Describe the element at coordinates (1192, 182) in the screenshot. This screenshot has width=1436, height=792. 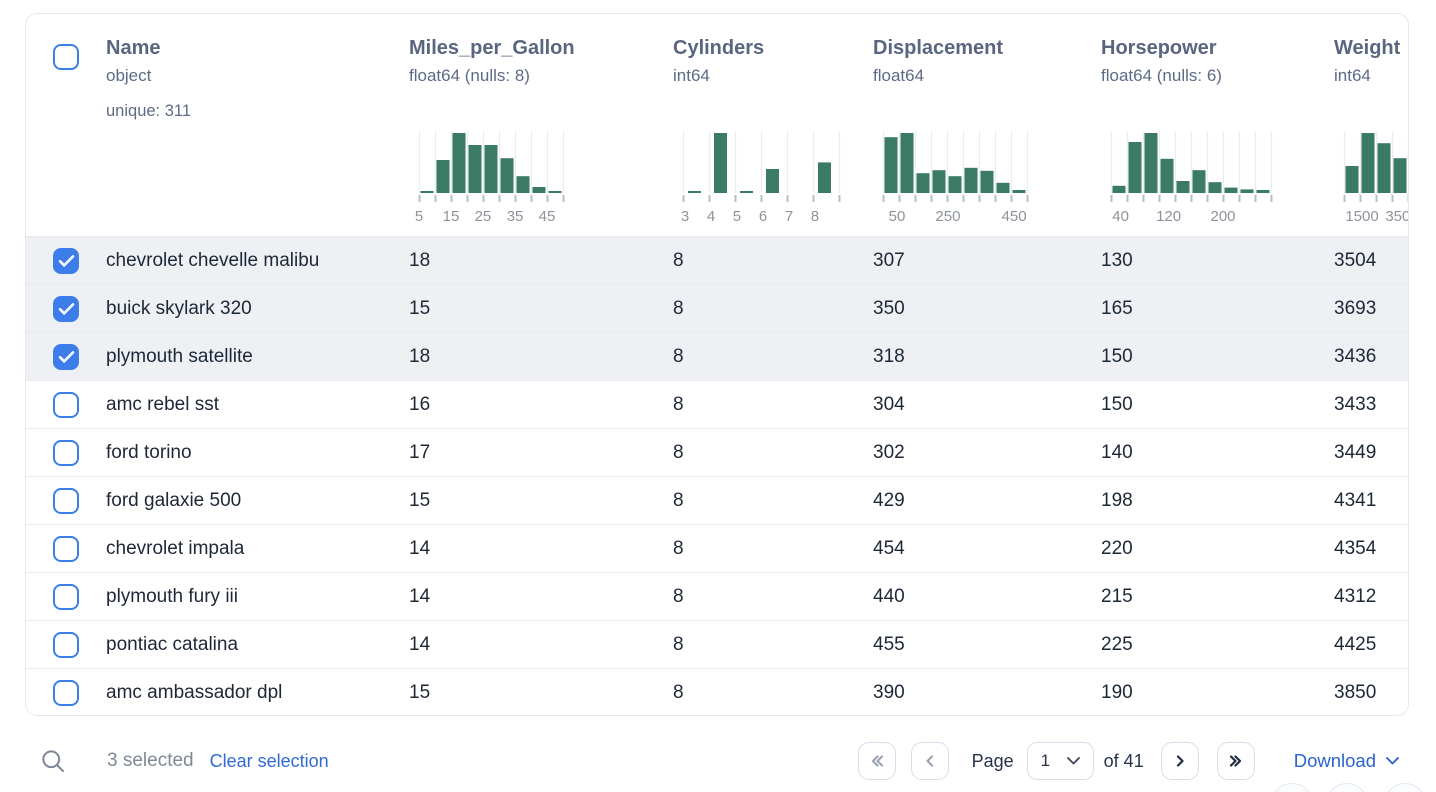
I see `column-histogram: 40 120 200` at that location.